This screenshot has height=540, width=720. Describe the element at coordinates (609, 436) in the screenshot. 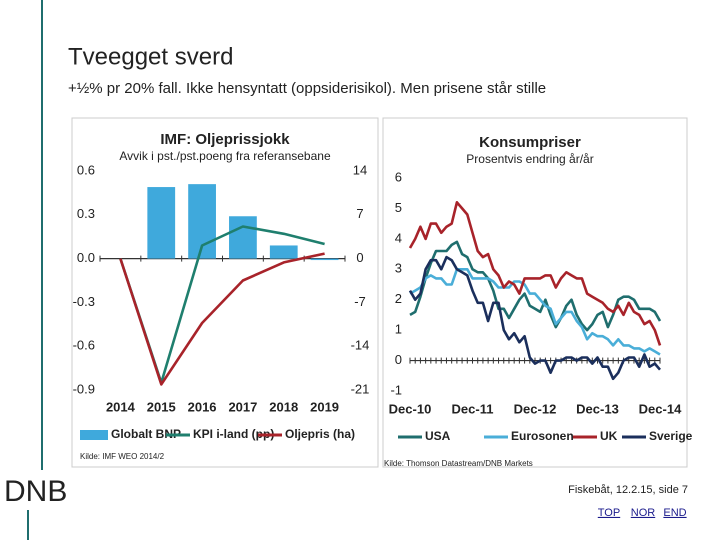

I see `legend-label: UK` at that location.